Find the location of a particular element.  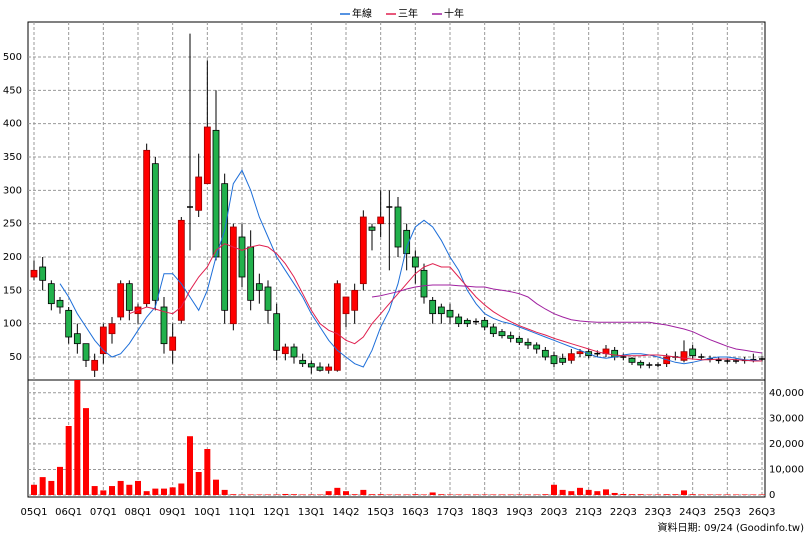

y2-tick-label: 20,000 is located at coordinates (786, 444).